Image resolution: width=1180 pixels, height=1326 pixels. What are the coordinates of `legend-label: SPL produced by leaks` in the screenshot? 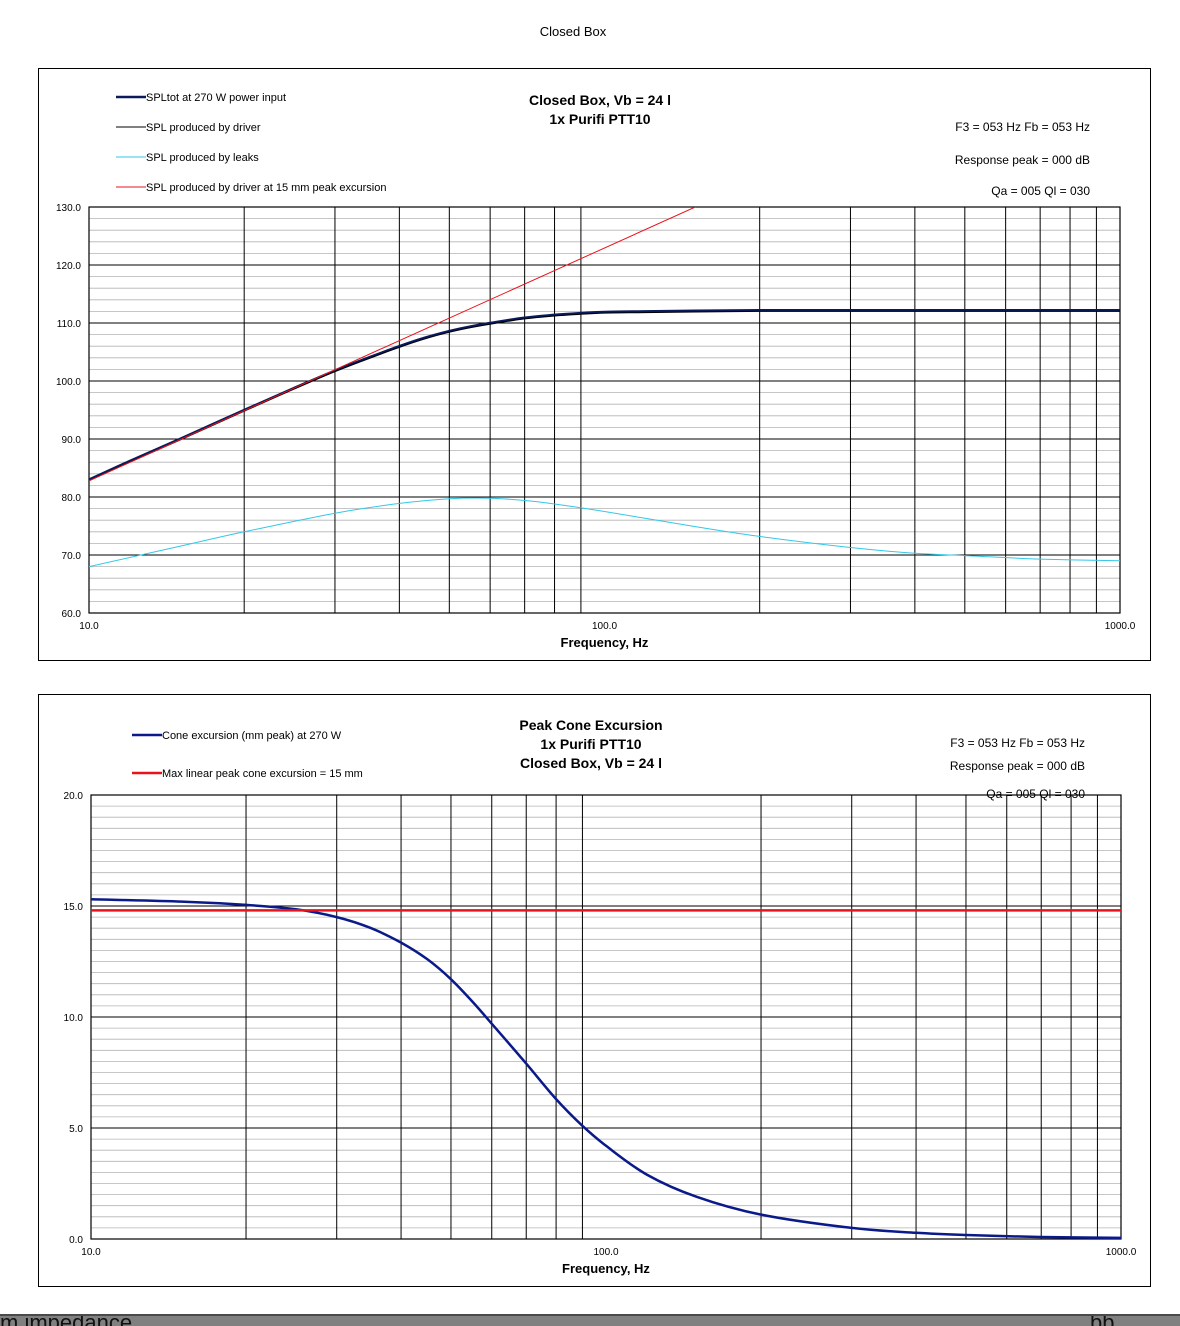 It's located at (202, 158).